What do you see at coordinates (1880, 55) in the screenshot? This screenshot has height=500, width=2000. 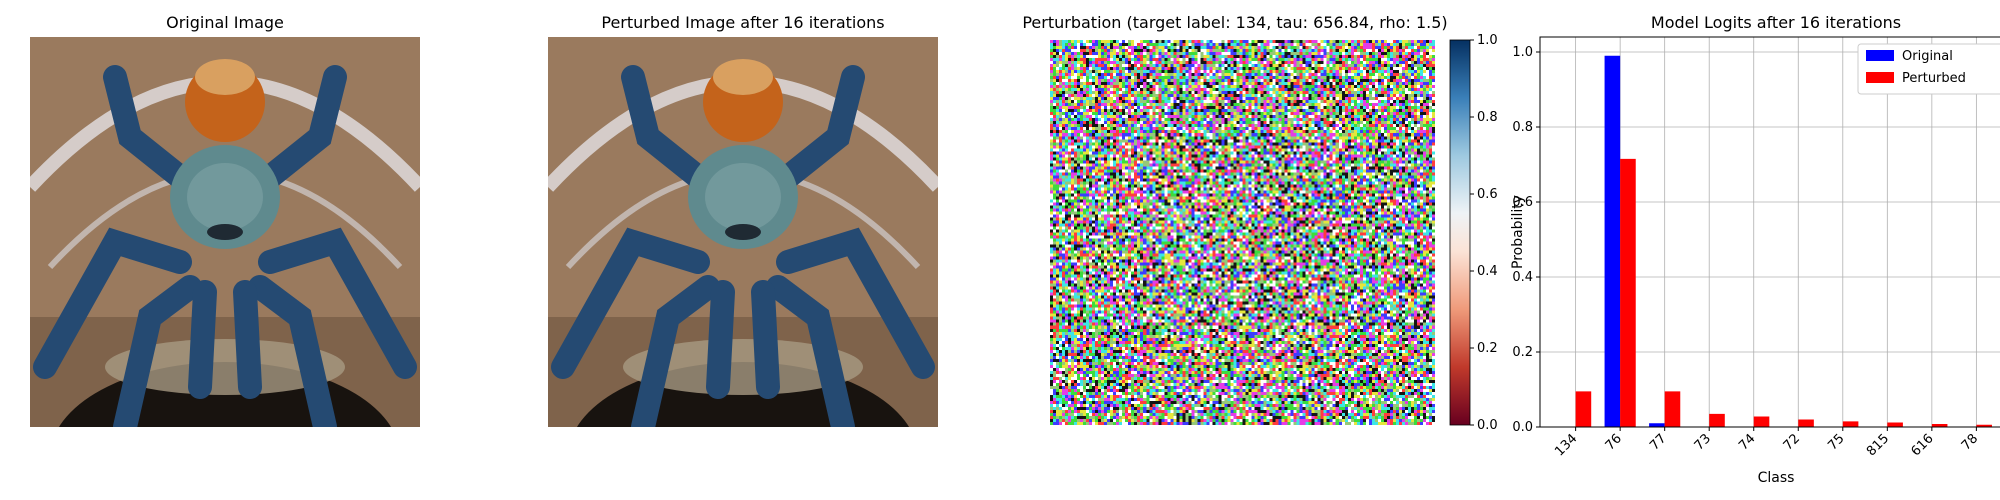 I see `legend-swatch-original` at bounding box center [1880, 55].